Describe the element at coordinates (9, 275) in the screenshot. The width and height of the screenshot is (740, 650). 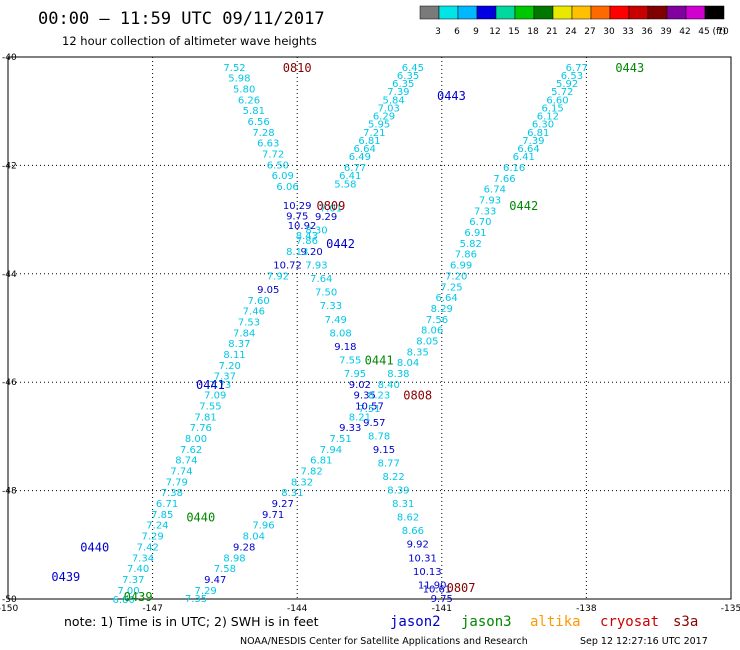
I see `y-tick-label: -44` at that location.